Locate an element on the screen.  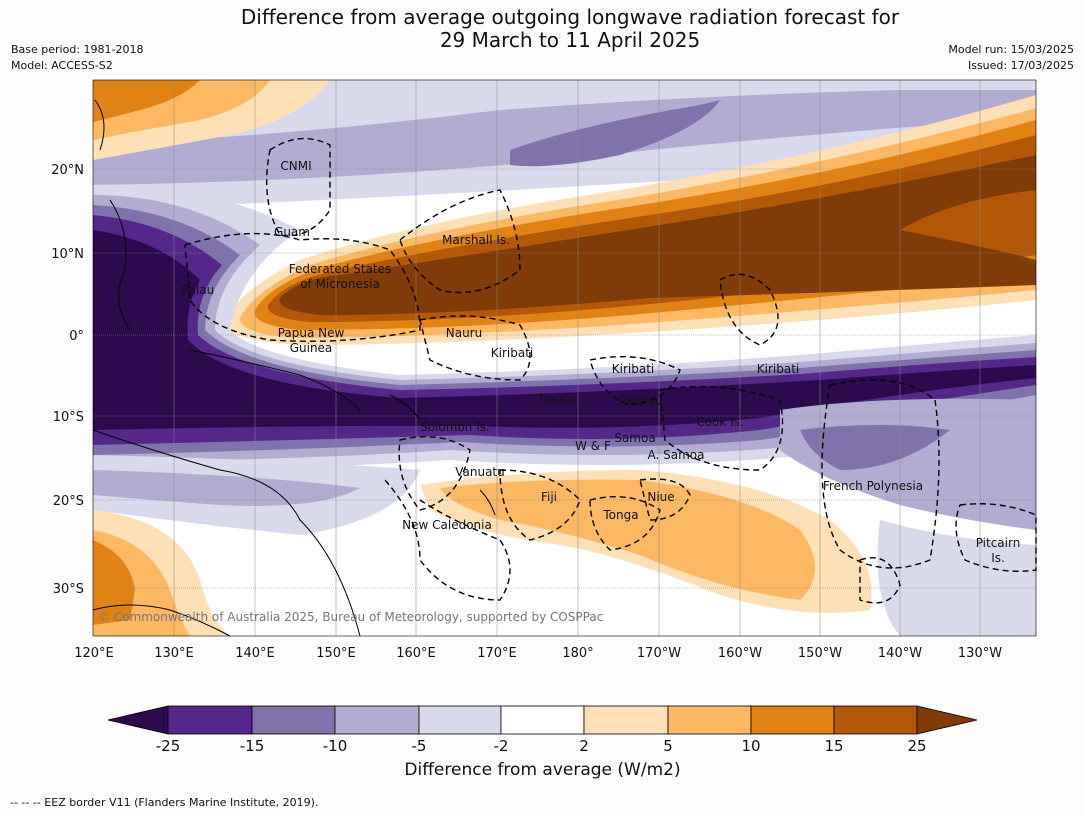
lon-tick: 150°E is located at coordinates (336, 653).